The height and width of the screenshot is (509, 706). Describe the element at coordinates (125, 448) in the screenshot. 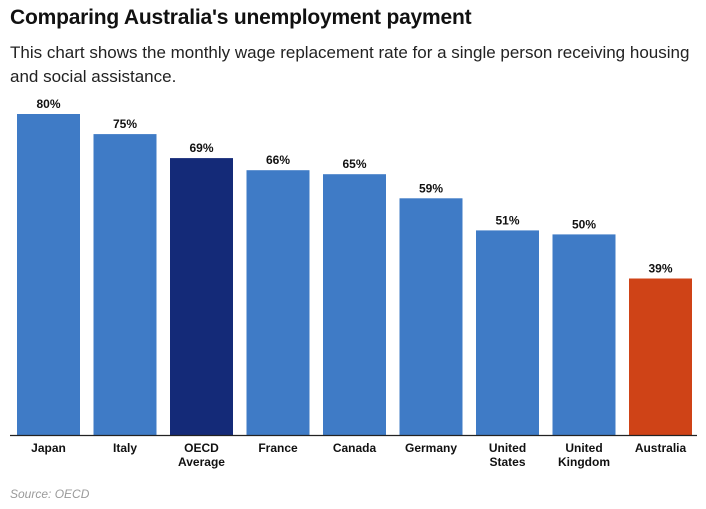

I see `category-label-italy: Italy` at that location.